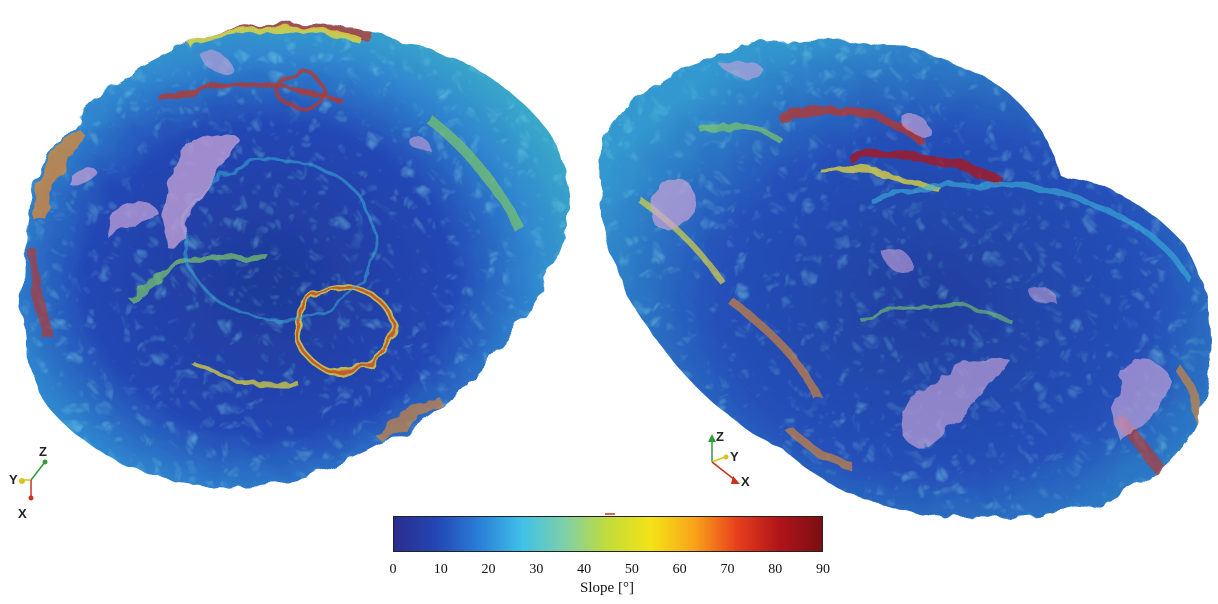 The height and width of the screenshot is (604, 1218). I want to click on right-axis-z-label: Z, so click(720, 436).